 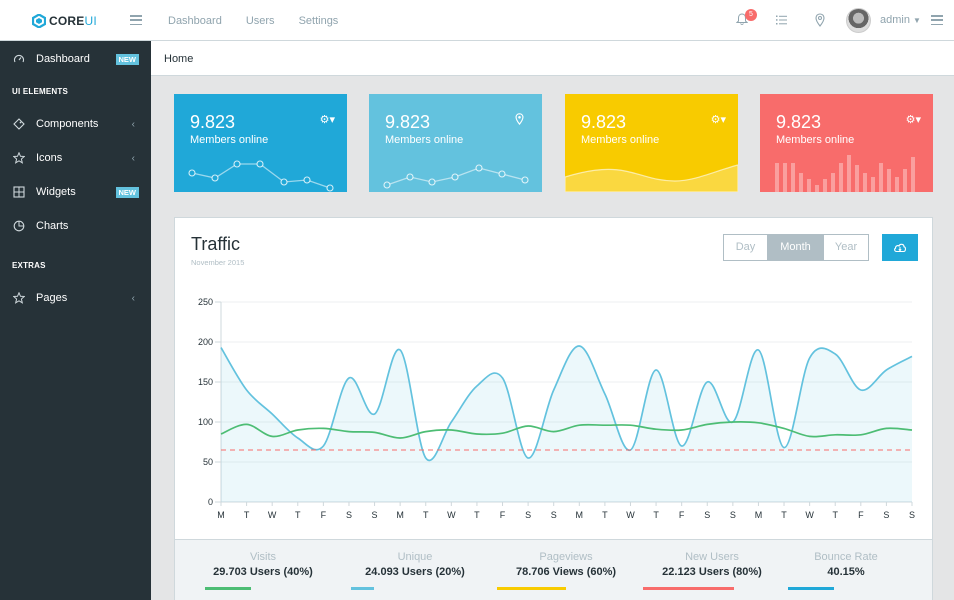 I want to click on stat-value: 24.093 Users (20%), so click(x=415, y=572).